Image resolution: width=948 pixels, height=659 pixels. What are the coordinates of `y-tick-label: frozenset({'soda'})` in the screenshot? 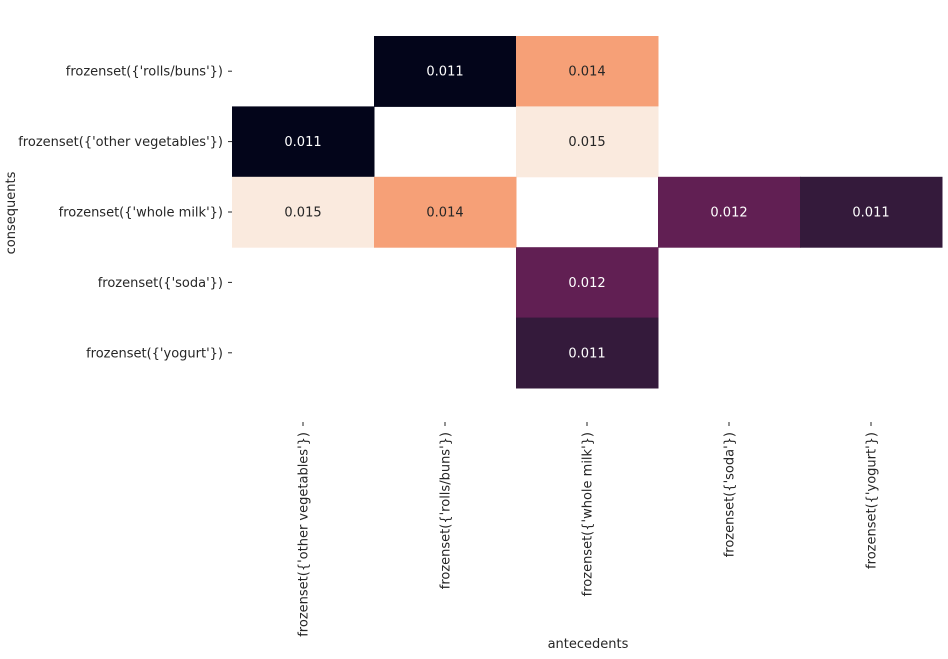 It's located at (160, 283).